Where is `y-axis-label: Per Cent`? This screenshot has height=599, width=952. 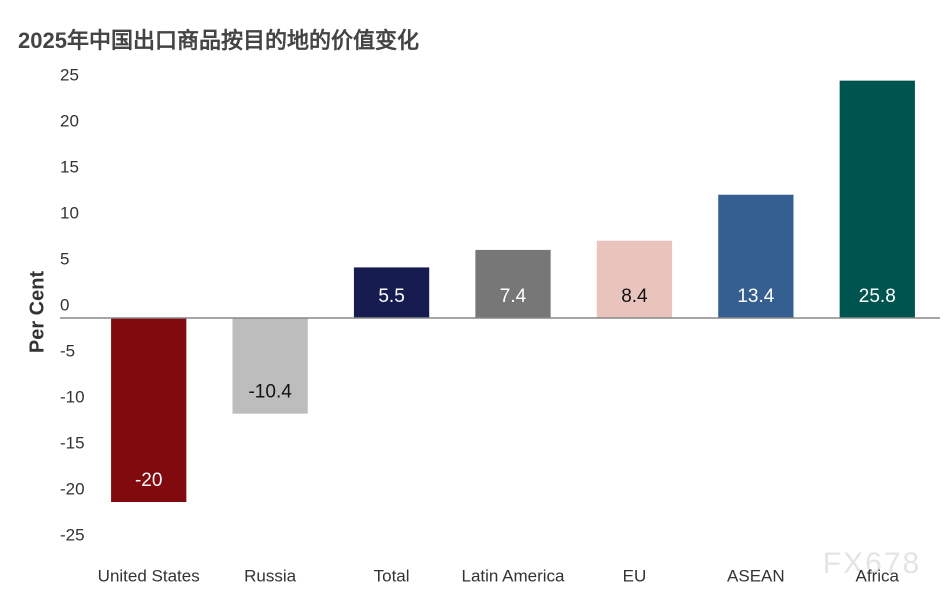
y-axis-label: Per Cent is located at coordinates (37, 312).